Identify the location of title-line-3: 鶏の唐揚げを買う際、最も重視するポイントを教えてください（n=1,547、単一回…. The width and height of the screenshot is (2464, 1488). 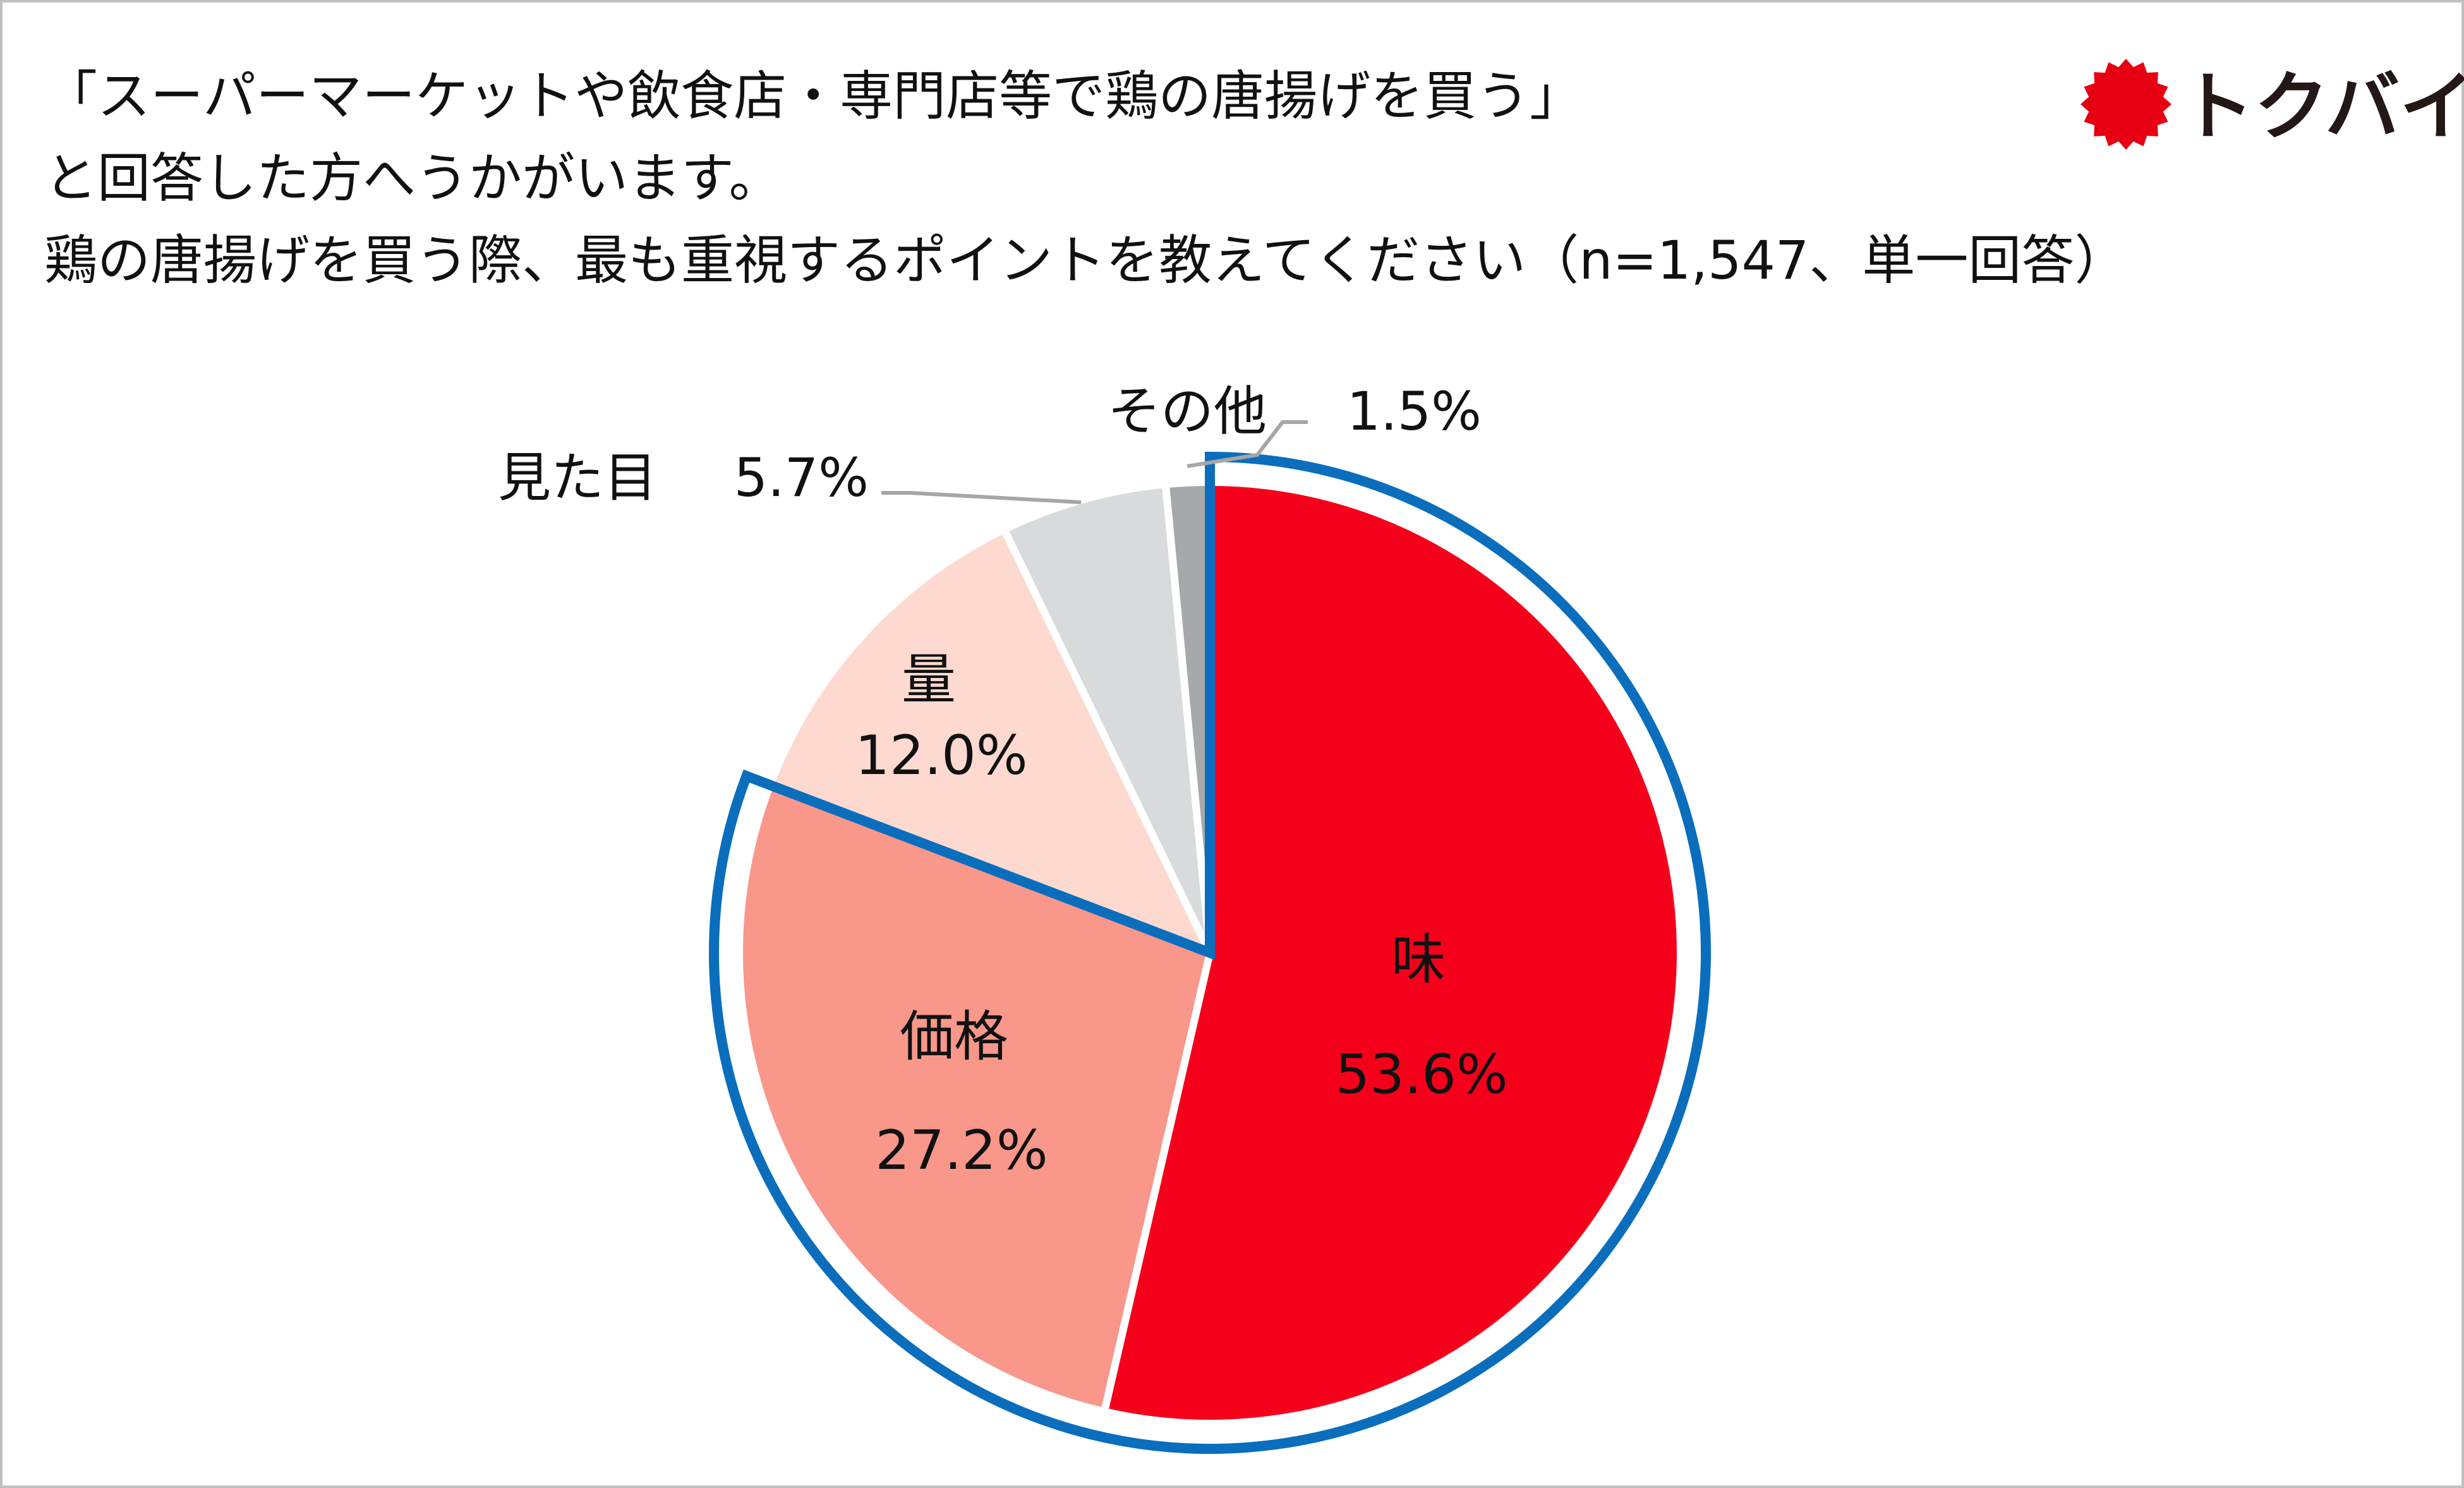
(1086, 260).